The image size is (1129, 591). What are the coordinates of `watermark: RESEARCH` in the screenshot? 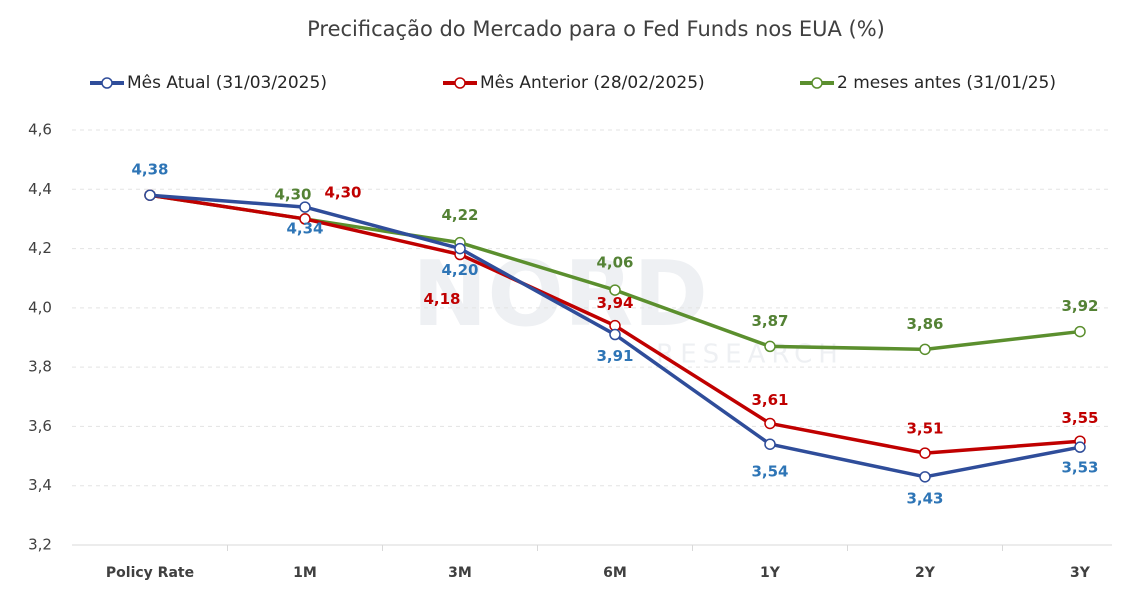 It's located at (750, 355).